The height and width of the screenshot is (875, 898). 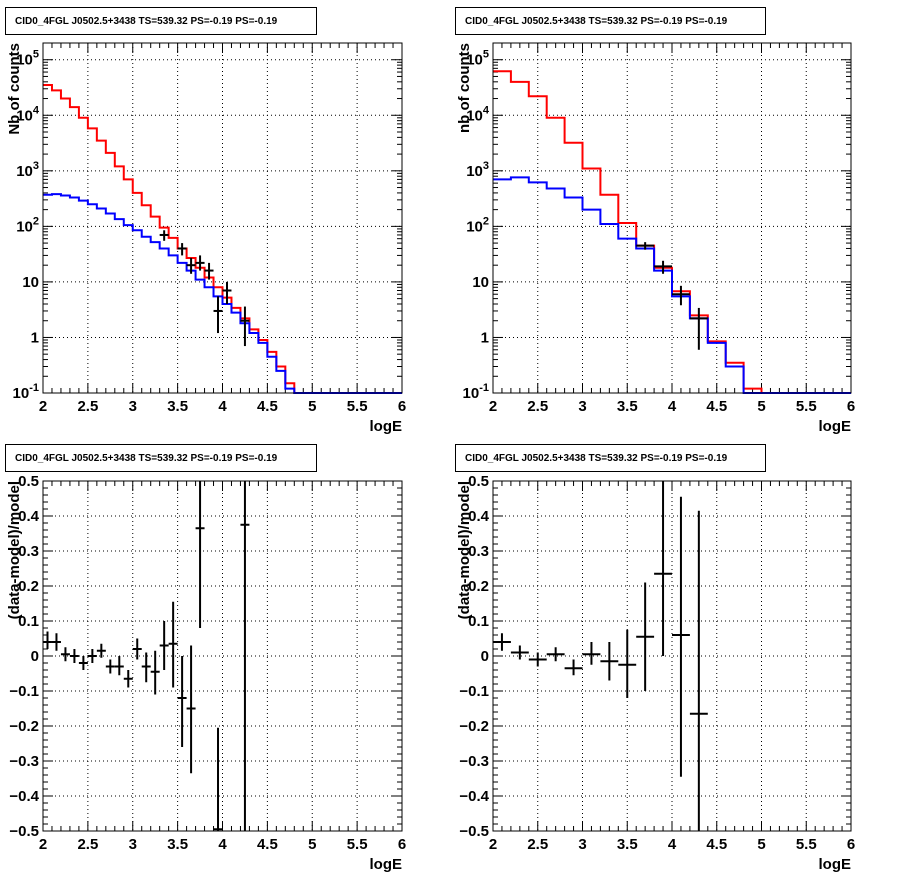 I want to click on y-tick-label: 10³, so click(x=477, y=170).